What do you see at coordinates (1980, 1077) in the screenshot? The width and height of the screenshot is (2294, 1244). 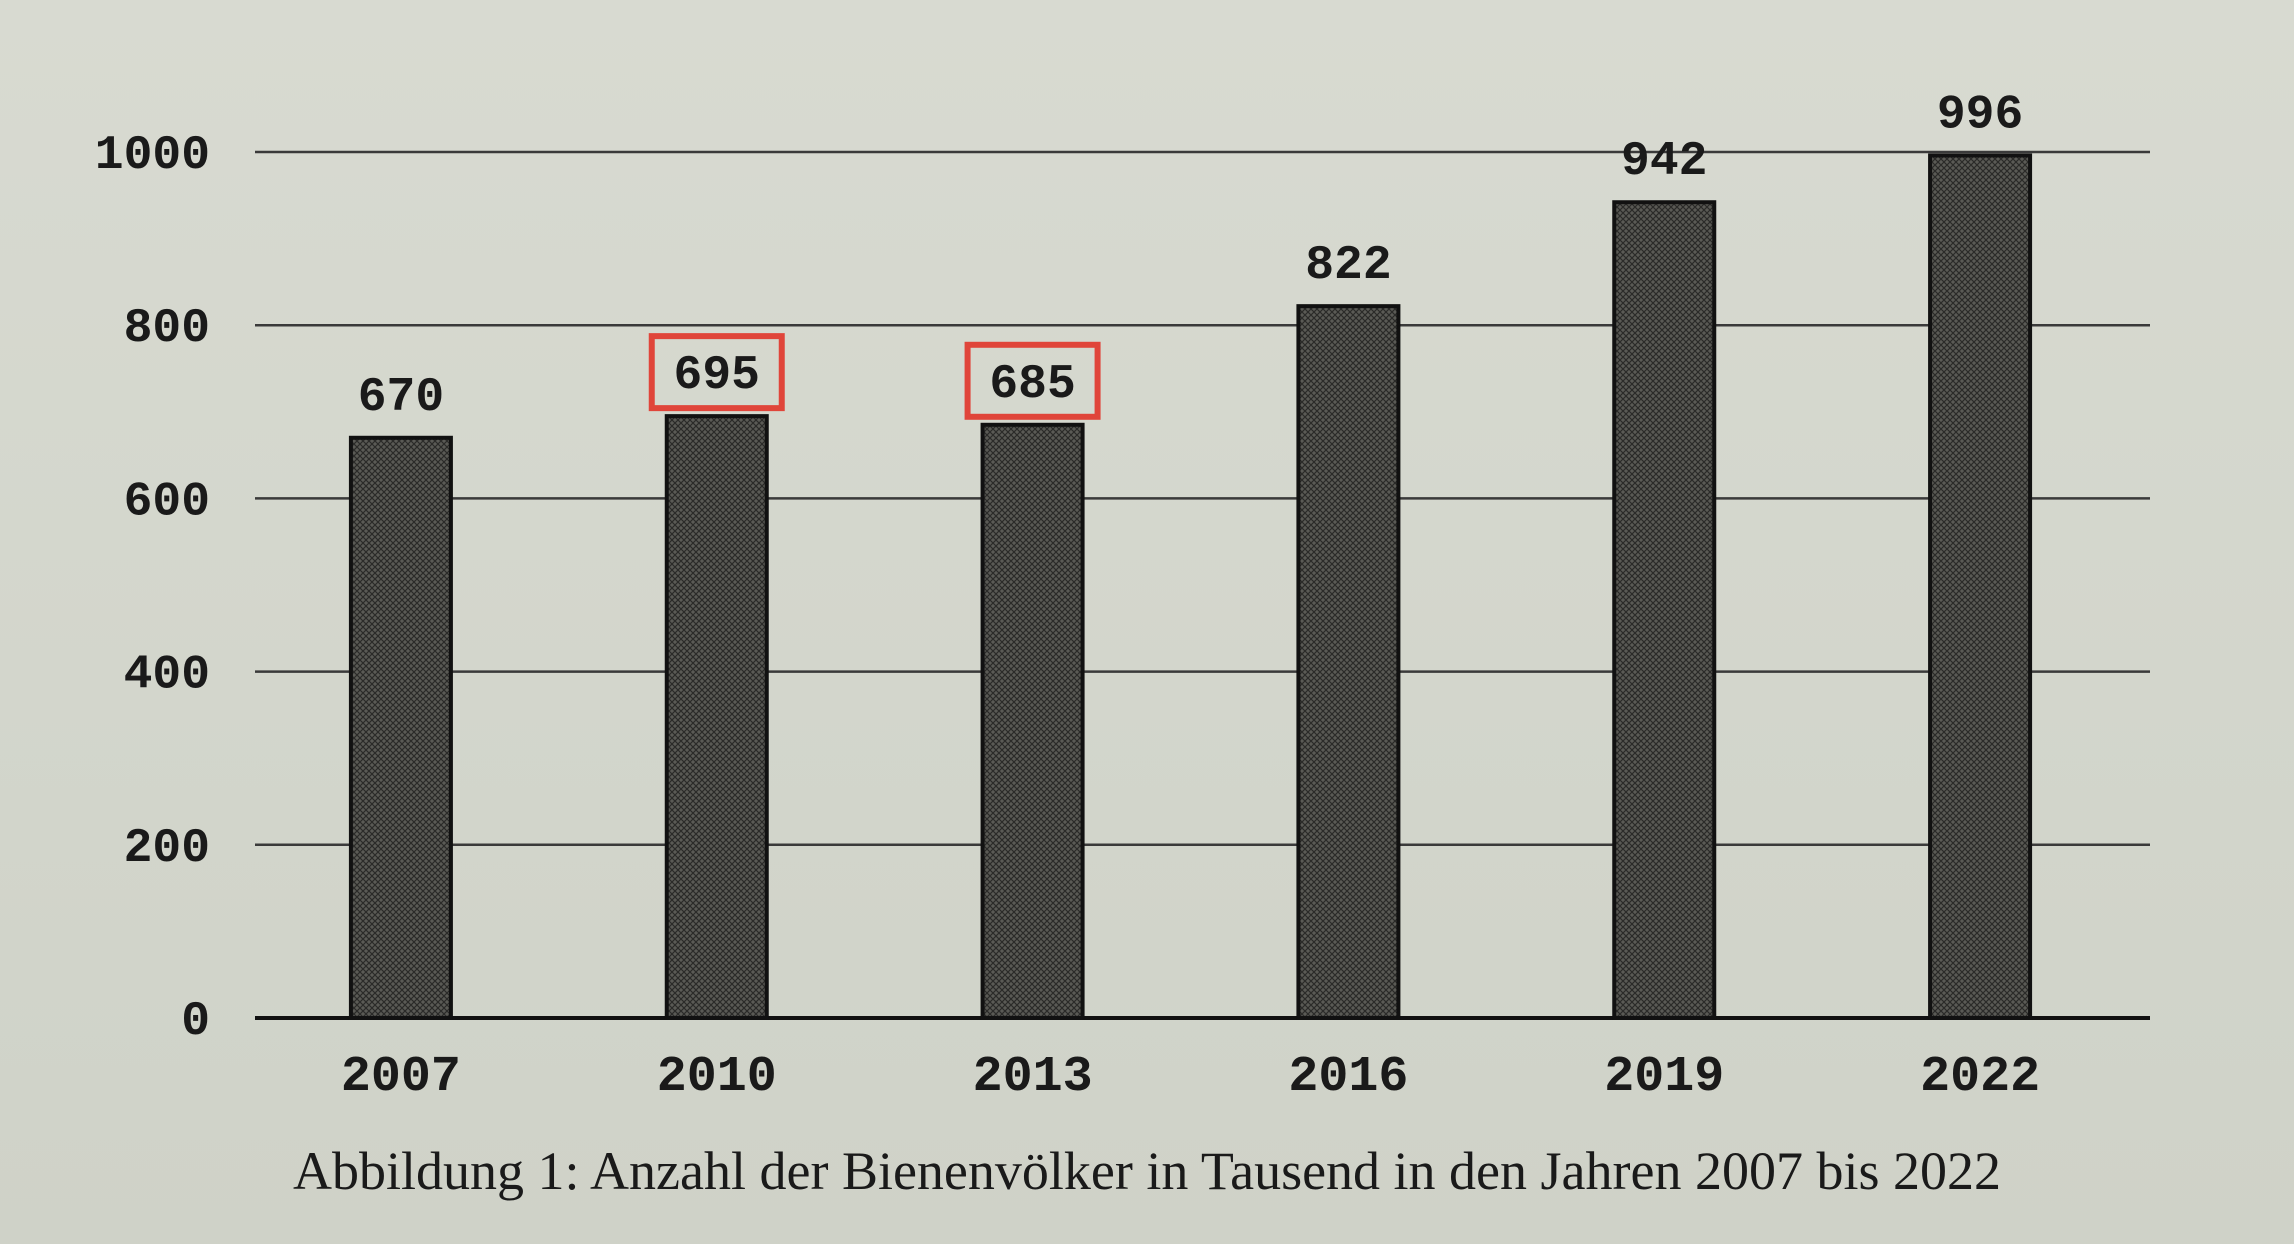 I see `x-tick-label: 2022` at bounding box center [1980, 1077].